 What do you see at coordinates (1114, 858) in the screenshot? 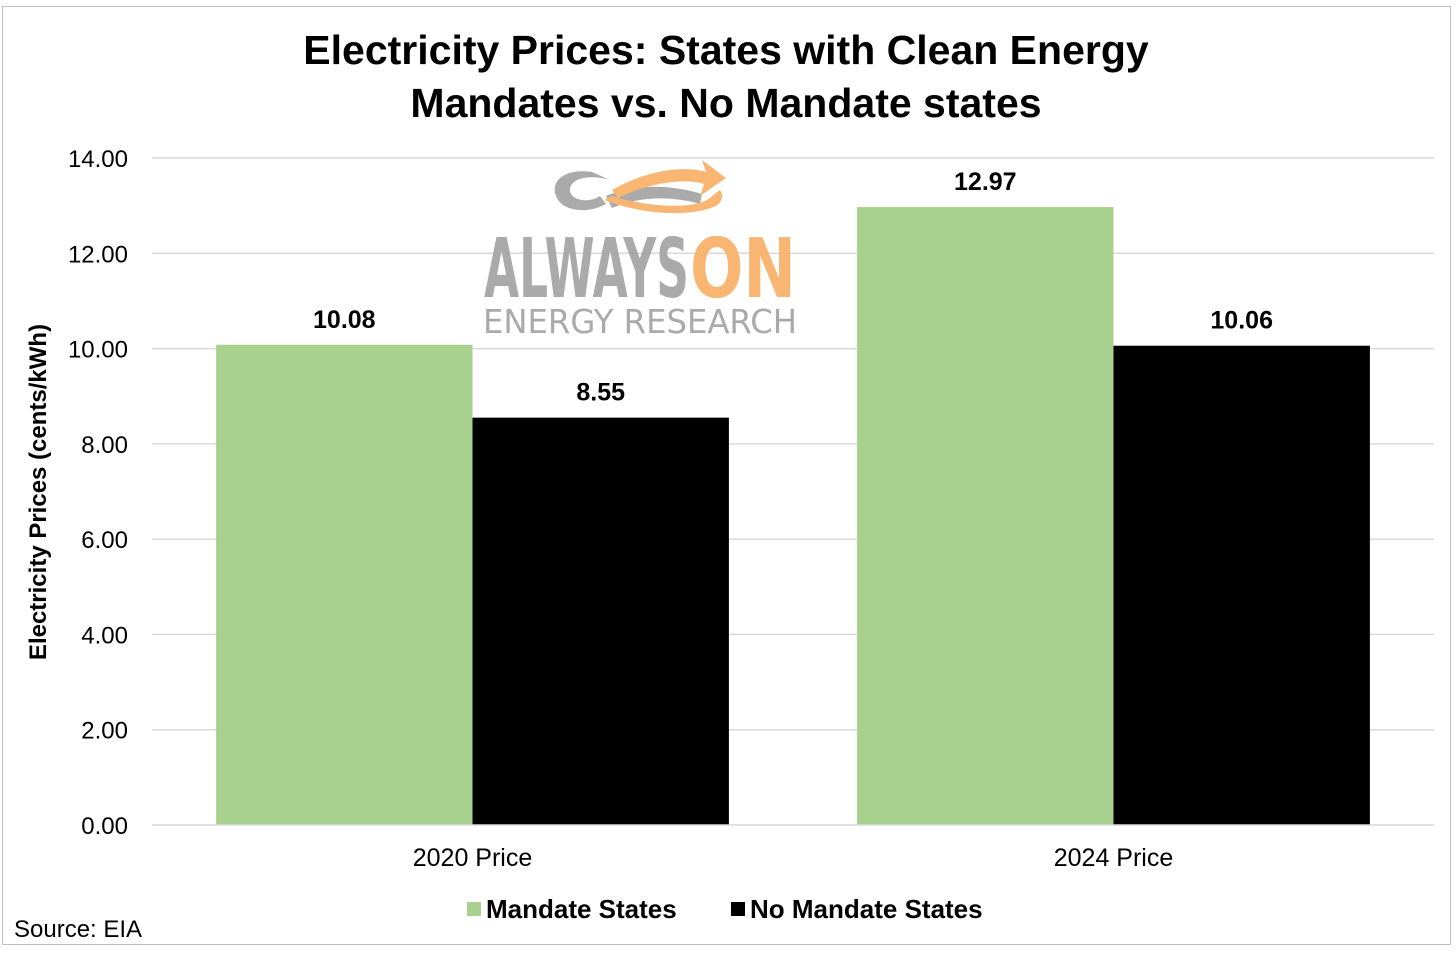
I see `x-category-label: 2024 Price` at bounding box center [1114, 858].